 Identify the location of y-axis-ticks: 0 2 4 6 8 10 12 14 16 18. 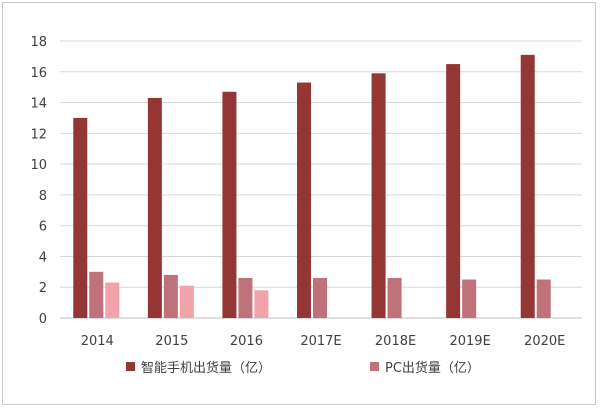
(38, 181).